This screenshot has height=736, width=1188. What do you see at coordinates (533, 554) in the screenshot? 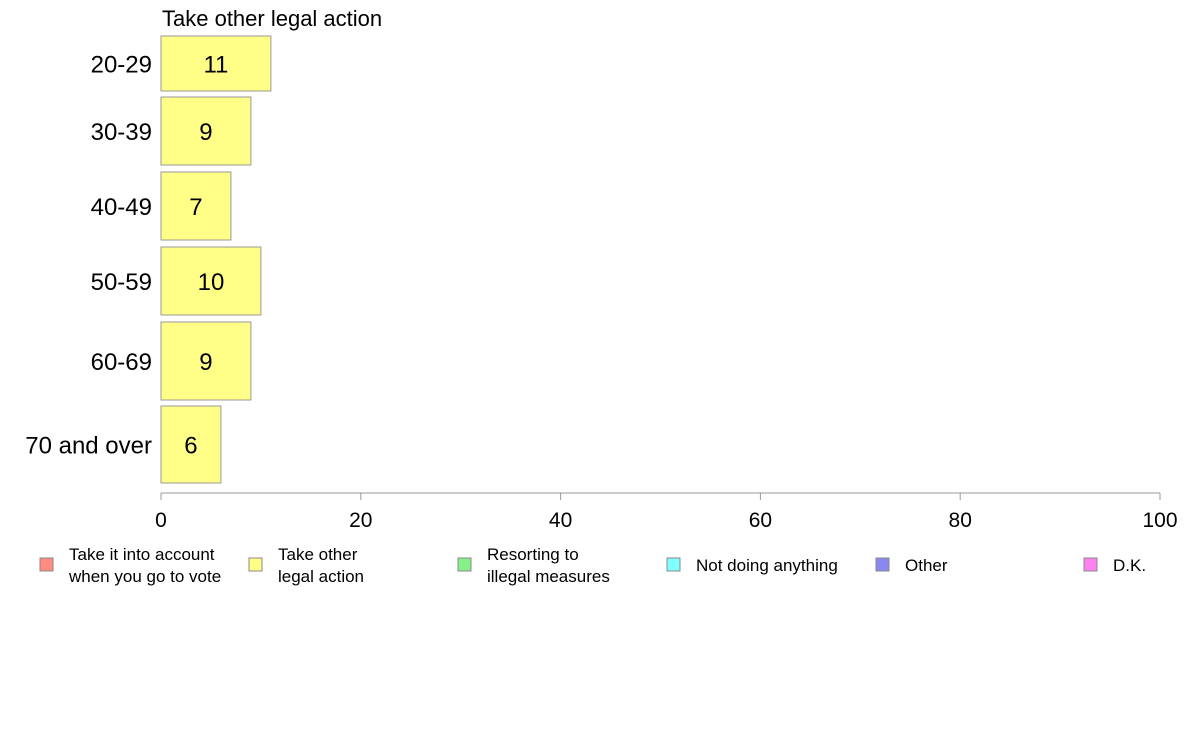
I see `legend-label: Resorting to` at bounding box center [533, 554].